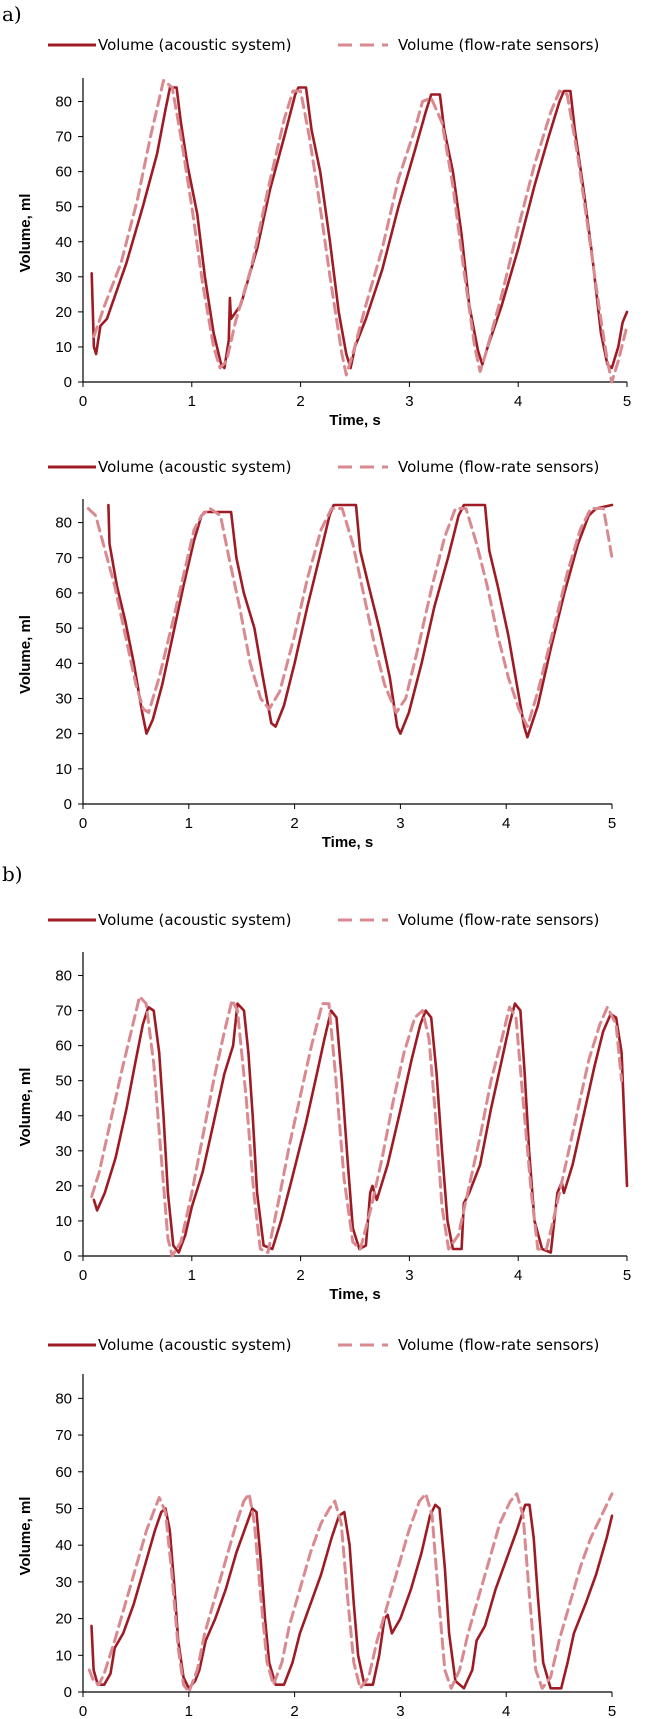 The width and height of the screenshot is (648, 1719). Describe the element at coordinates (12, 14) in the screenshot. I see `panel-label-a: a)` at that location.